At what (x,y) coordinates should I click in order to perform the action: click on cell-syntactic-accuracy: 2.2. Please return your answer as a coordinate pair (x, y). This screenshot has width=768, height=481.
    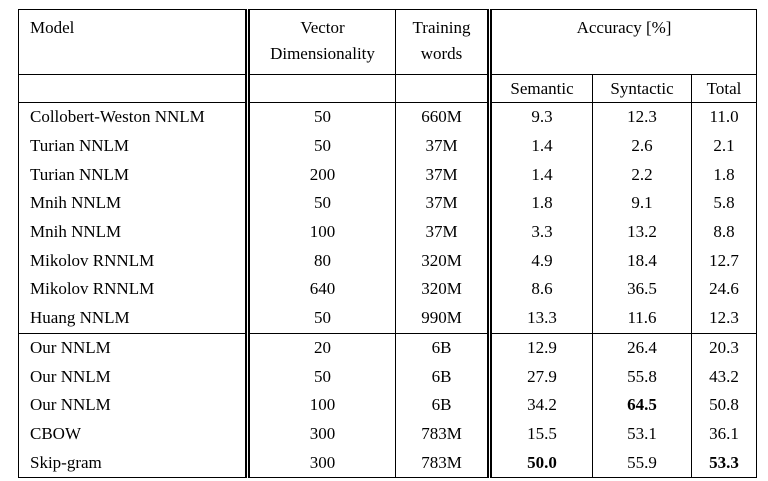
    Looking at the image, I should click on (642, 175).